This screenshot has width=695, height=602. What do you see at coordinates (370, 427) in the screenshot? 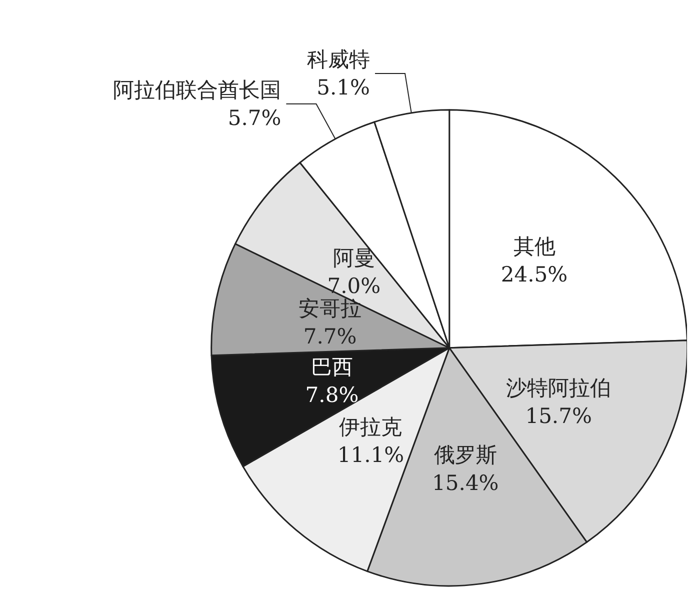
I see `slice-label: 伊拉克` at bounding box center [370, 427].